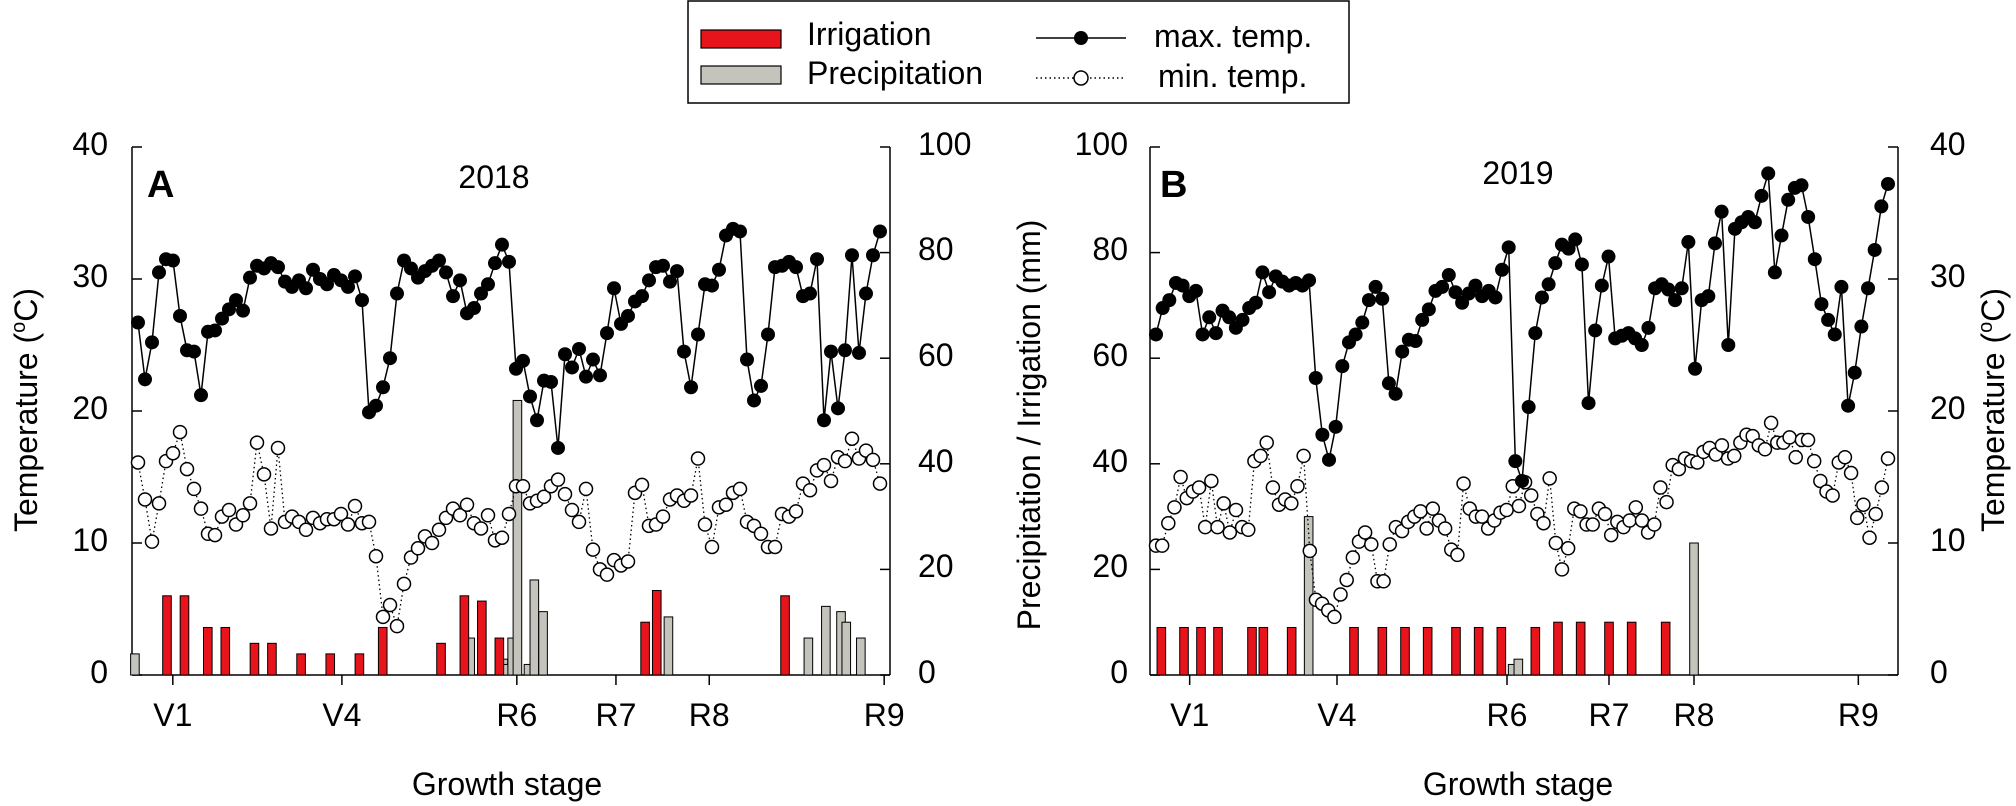 This screenshot has height=806, width=2016. Describe the element at coordinates (936, 355) in the screenshot. I see `panel-a-right-ticklabel-60: 60` at that location.